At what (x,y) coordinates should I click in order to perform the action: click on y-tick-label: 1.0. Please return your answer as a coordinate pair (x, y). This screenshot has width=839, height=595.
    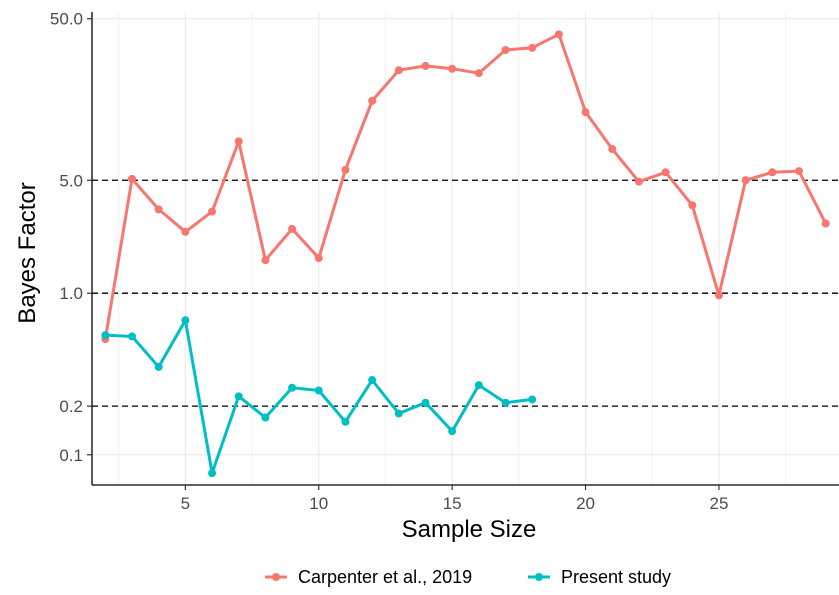
    Looking at the image, I should click on (71, 293).